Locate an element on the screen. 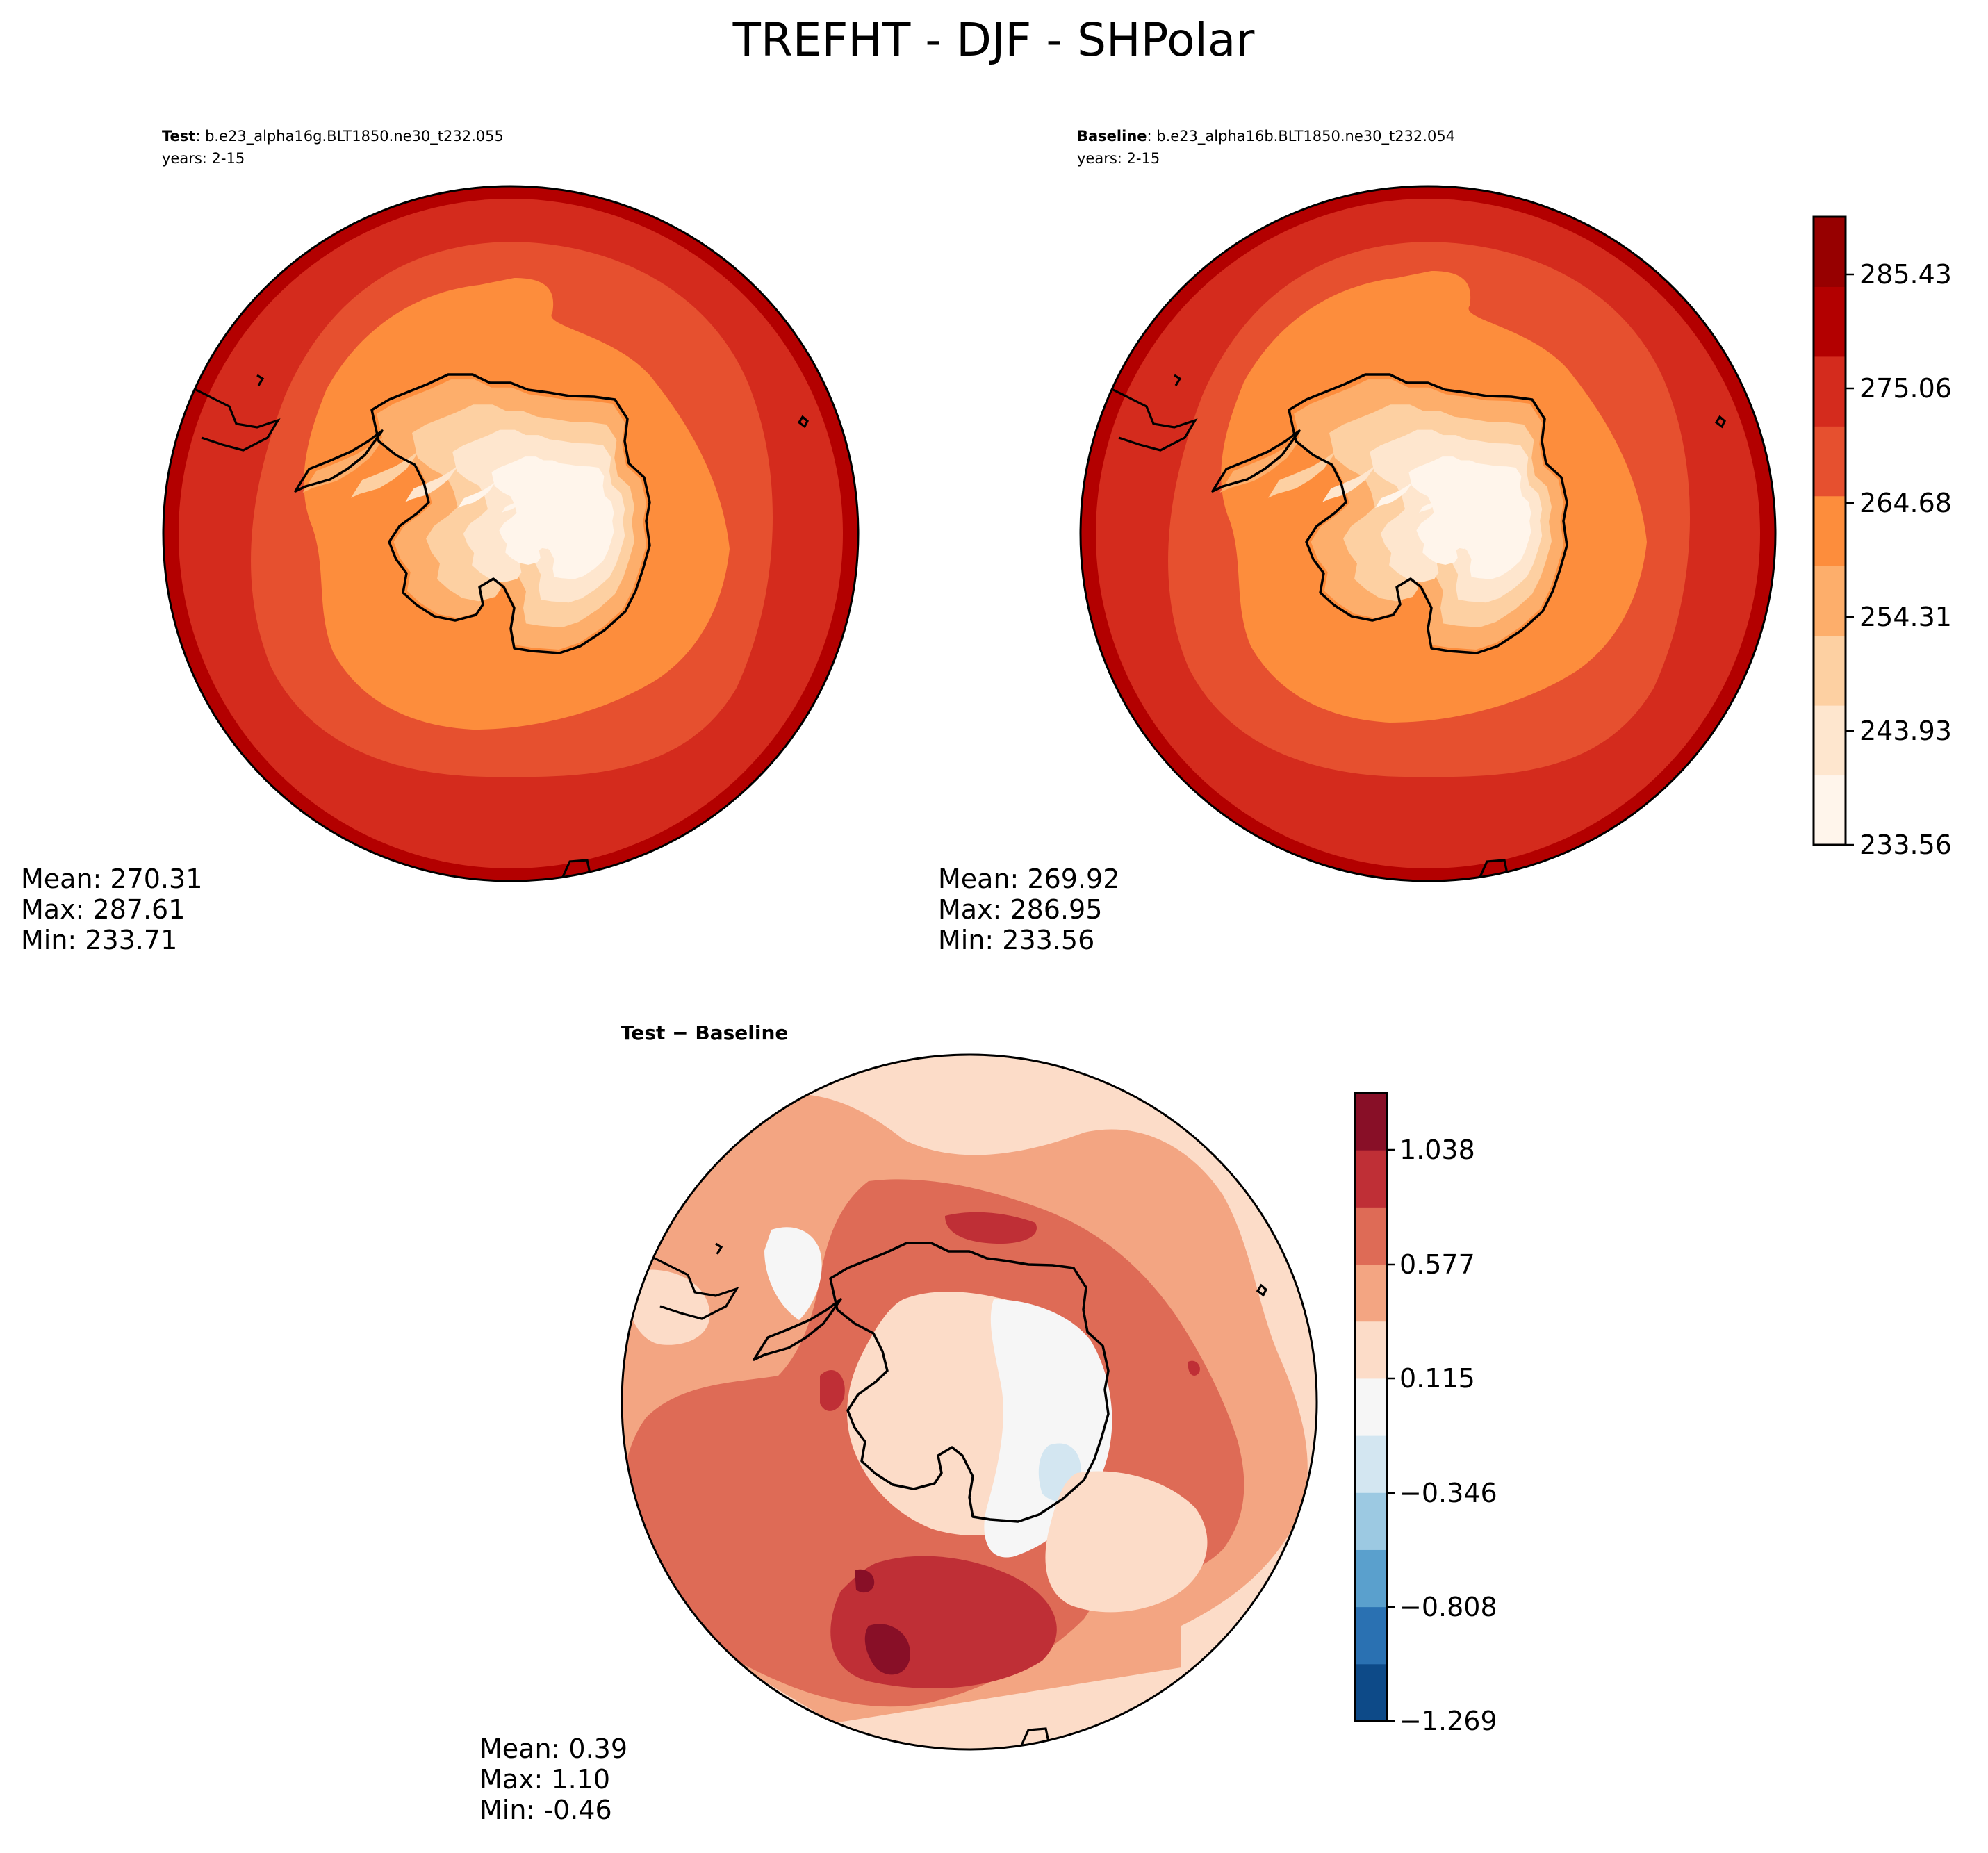  main-colorbar-tick-label: 285.43 is located at coordinates (1905, 274).